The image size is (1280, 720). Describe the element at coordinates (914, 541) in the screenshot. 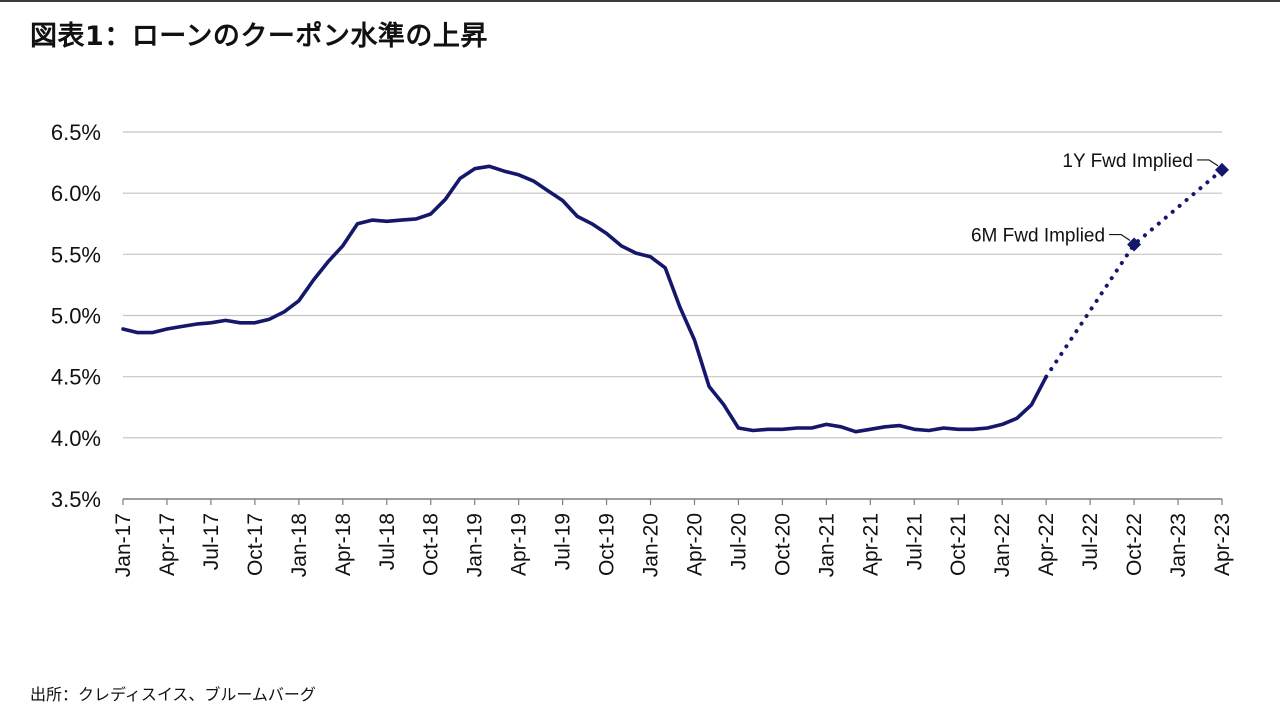

I see `x-tick-label: Jul-21` at that location.